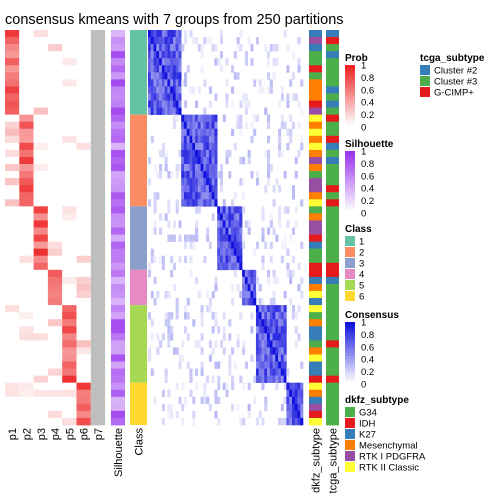  What do you see at coordinates (454, 93) in the screenshot?
I see `legend-item-label: G-CIMP+` at bounding box center [454, 93].